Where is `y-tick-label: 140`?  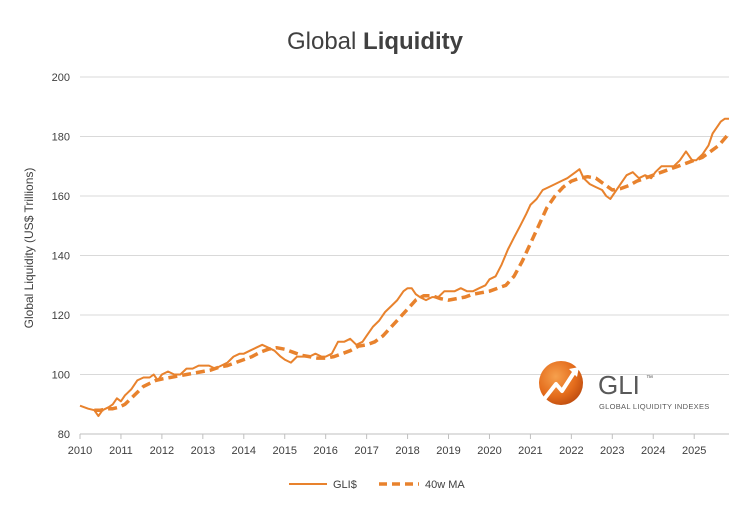 y-tick-label: 140 is located at coordinates (61, 257).